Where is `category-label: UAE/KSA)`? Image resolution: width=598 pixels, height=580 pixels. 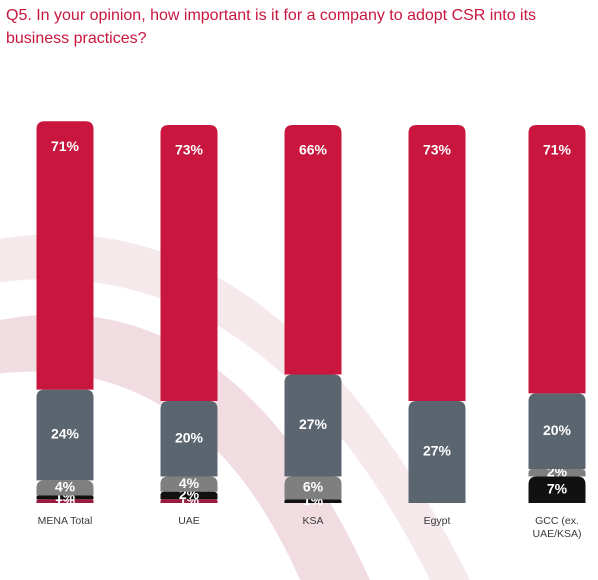
category-label: UAE/KSA) is located at coordinates (556, 534).